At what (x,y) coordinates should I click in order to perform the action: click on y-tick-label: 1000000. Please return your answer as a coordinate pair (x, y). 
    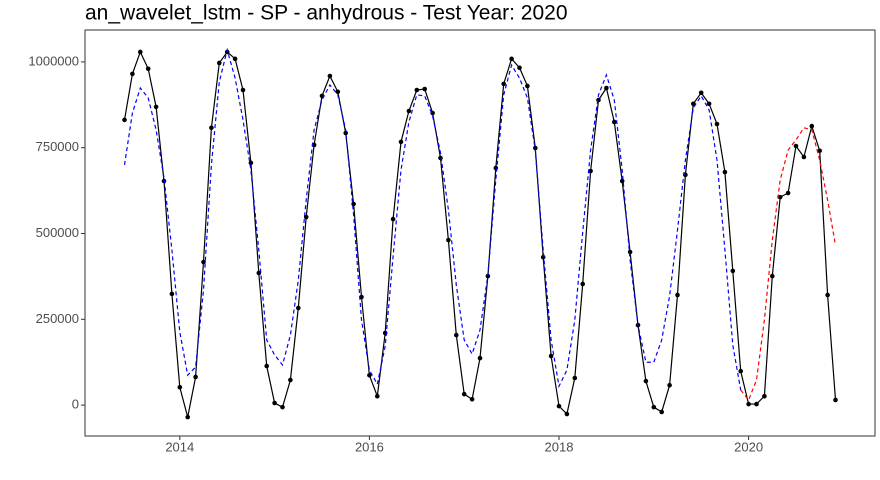
    Looking at the image, I should click on (53, 60).